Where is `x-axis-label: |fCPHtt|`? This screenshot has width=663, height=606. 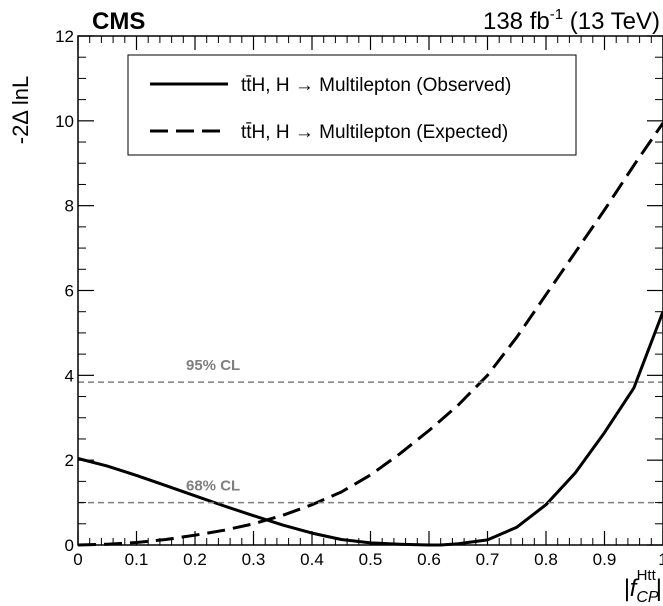 x-axis-label: |fCPHtt| is located at coordinates (642, 586).